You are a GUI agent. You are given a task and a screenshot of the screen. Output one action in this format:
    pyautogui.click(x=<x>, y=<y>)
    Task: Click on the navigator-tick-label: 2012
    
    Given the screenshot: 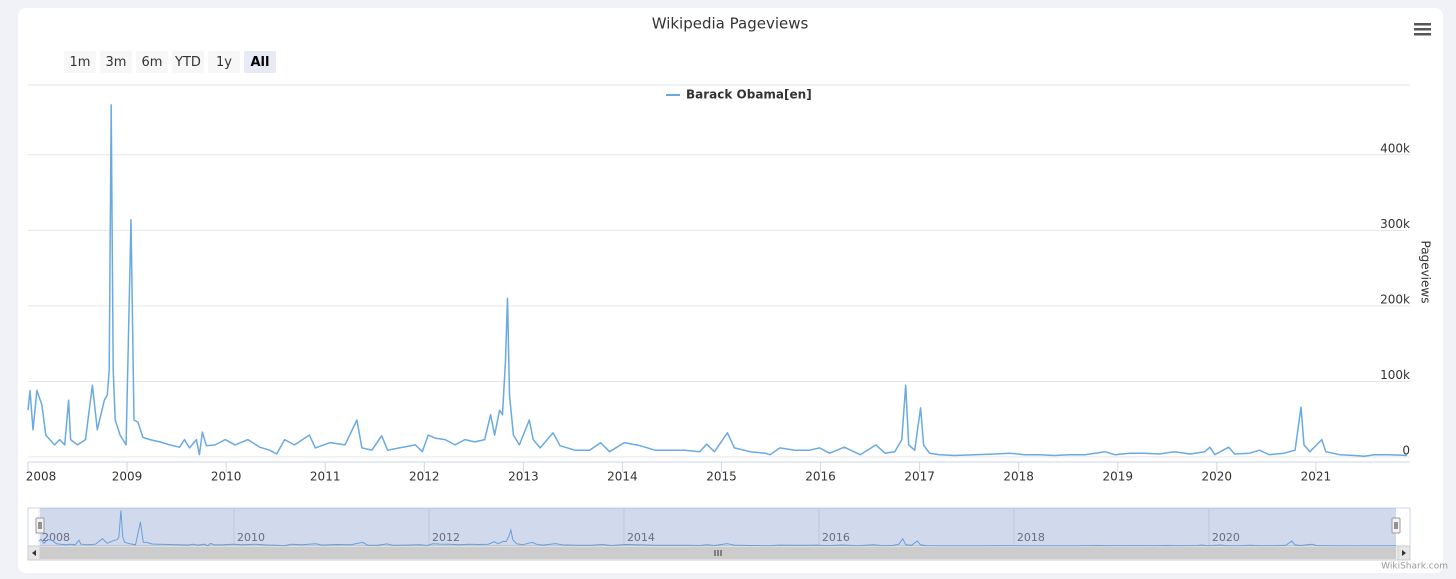 What is the action you would take?
    pyautogui.click(x=446, y=537)
    